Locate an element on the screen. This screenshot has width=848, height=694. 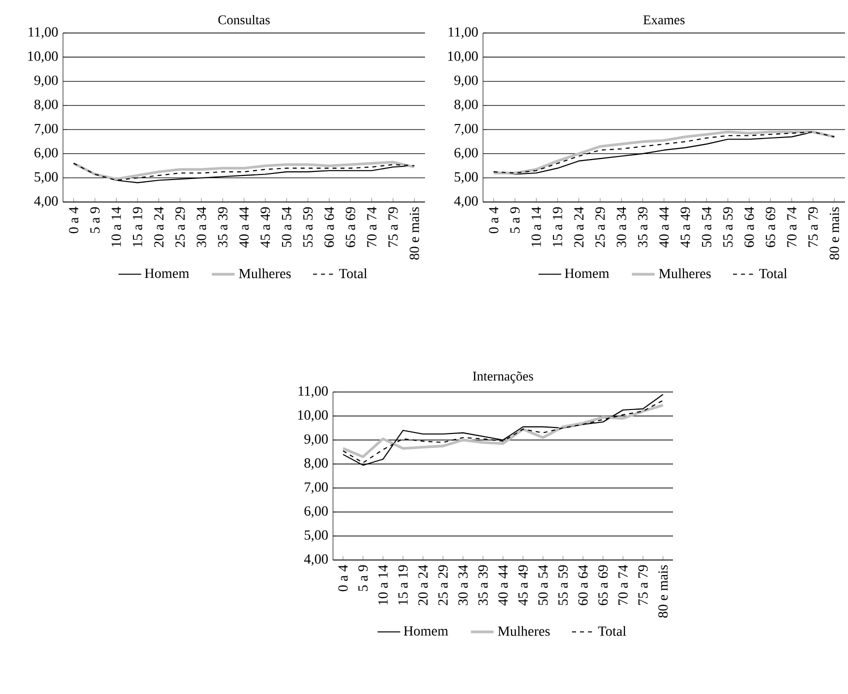
chart-title: Consultas is located at coordinates (244, 19).